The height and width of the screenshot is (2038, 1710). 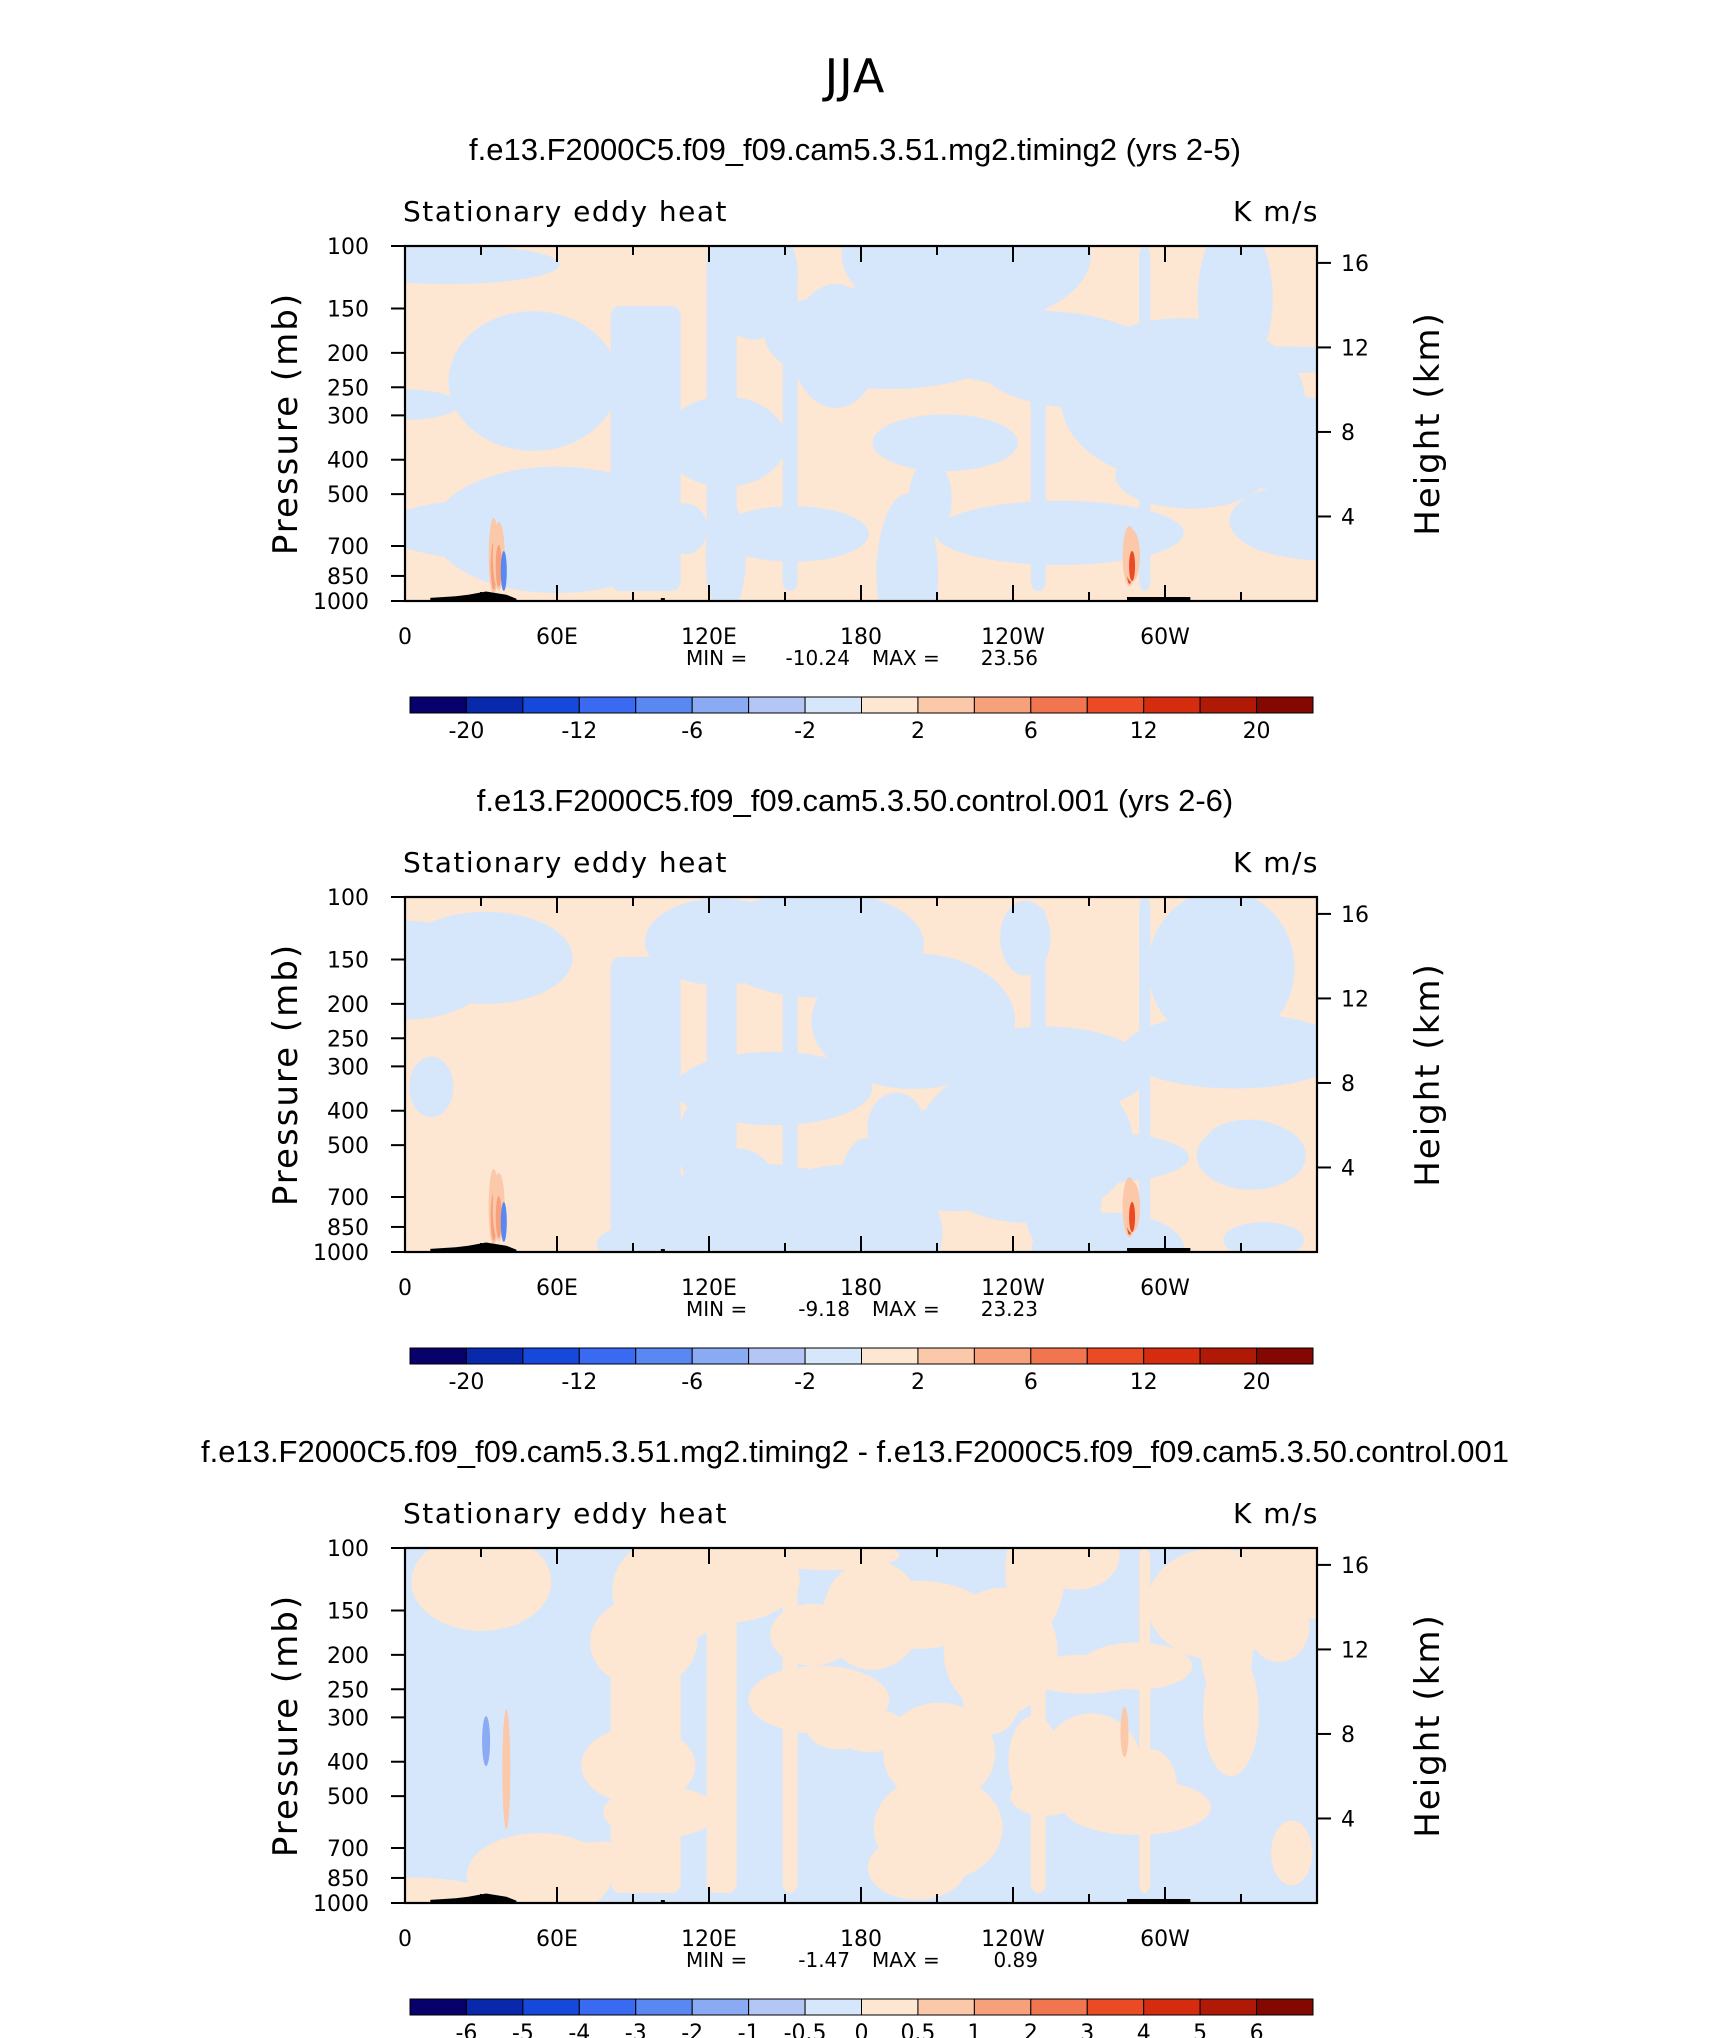 What do you see at coordinates (1348, 433) in the screenshot?
I see `y-right-tick-label: 8` at bounding box center [1348, 433].